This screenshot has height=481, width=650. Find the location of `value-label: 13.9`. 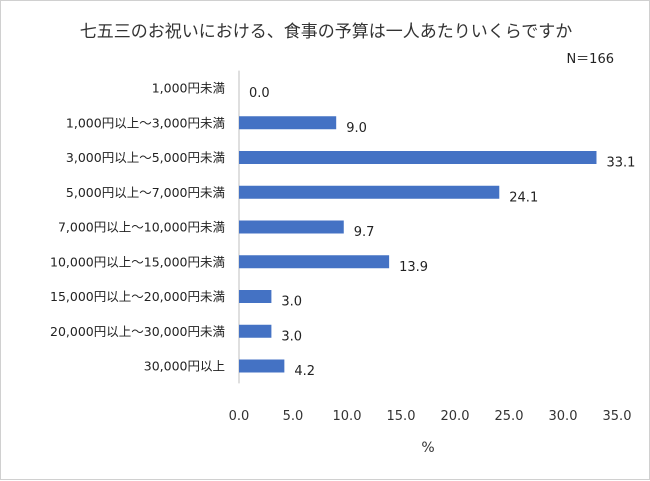

value-label: 13.9 is located at coordinates (413, 267).